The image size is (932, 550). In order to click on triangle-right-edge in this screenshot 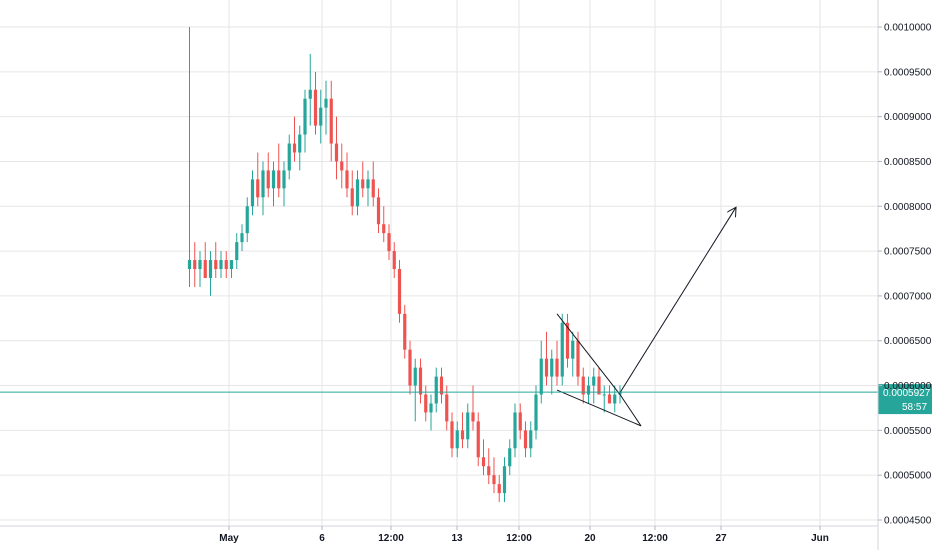, I will do `click(630, 410)`.